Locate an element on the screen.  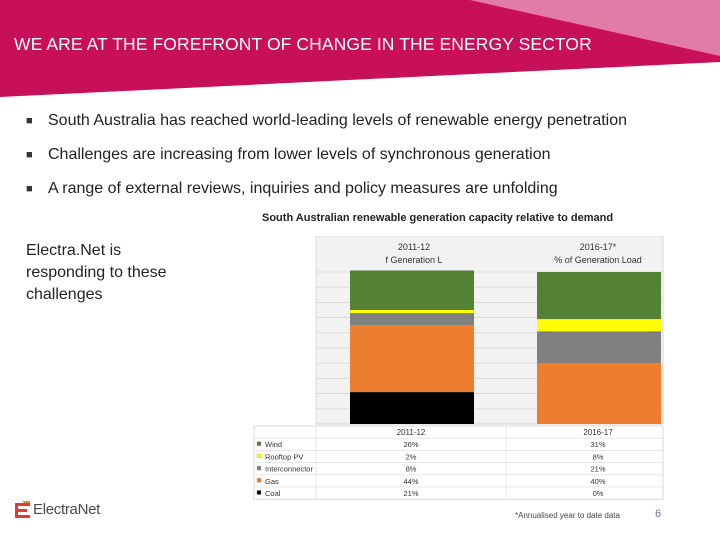
table-cell: 40% is located at coordinates (597, 481).